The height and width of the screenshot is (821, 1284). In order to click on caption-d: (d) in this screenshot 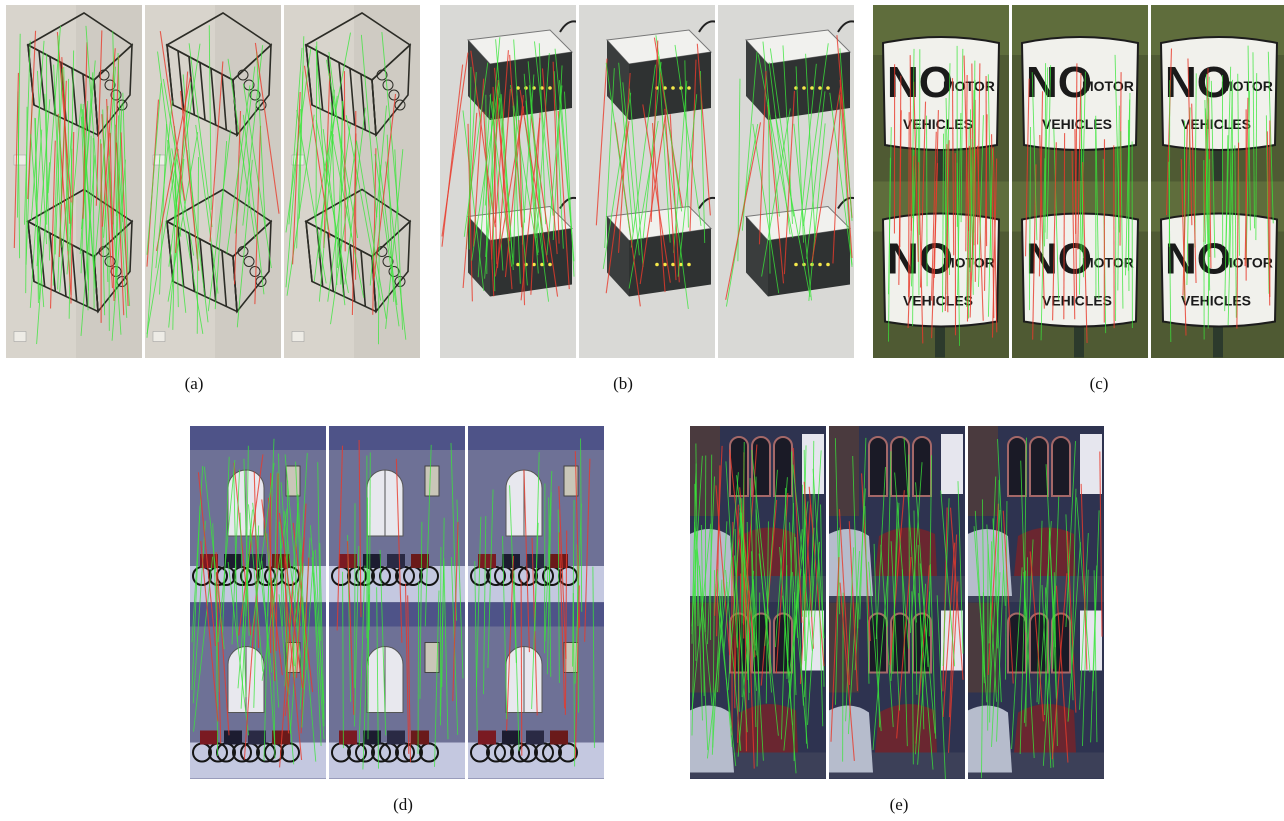, I will do `click(403, 804)`.